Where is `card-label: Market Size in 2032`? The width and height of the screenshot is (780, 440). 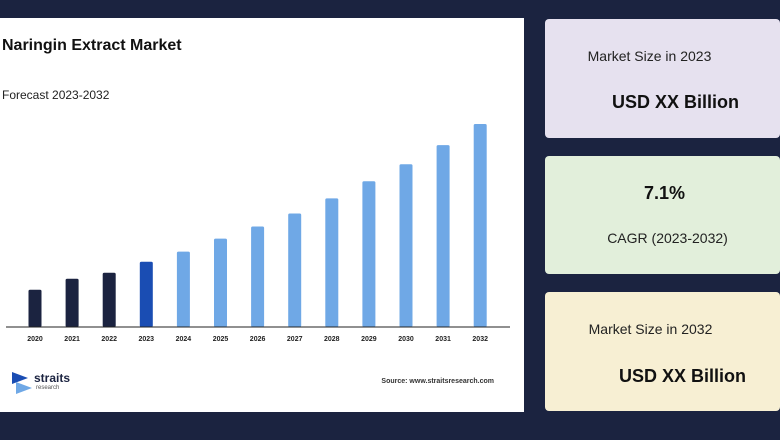 card-label: Market Size in 2032 is located at coordinates (650, 329).